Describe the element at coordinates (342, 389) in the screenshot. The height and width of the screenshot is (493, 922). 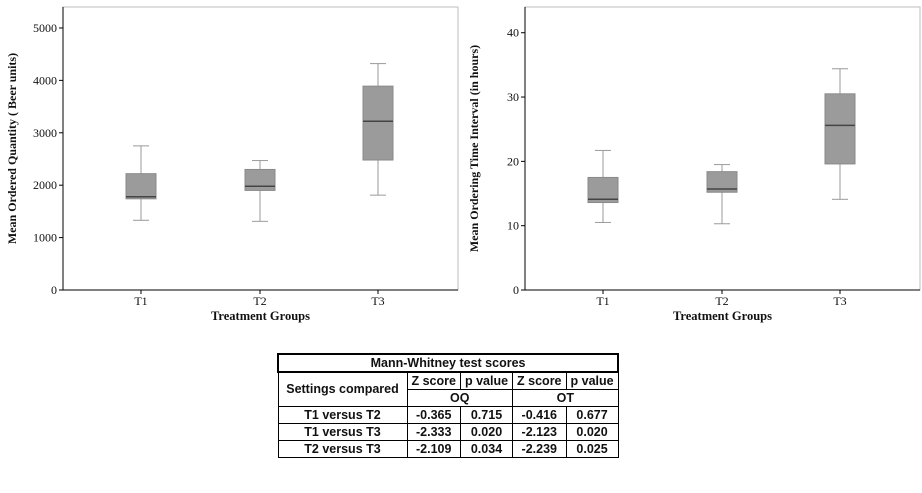
I see `settings-header: Settings compared` at that location.